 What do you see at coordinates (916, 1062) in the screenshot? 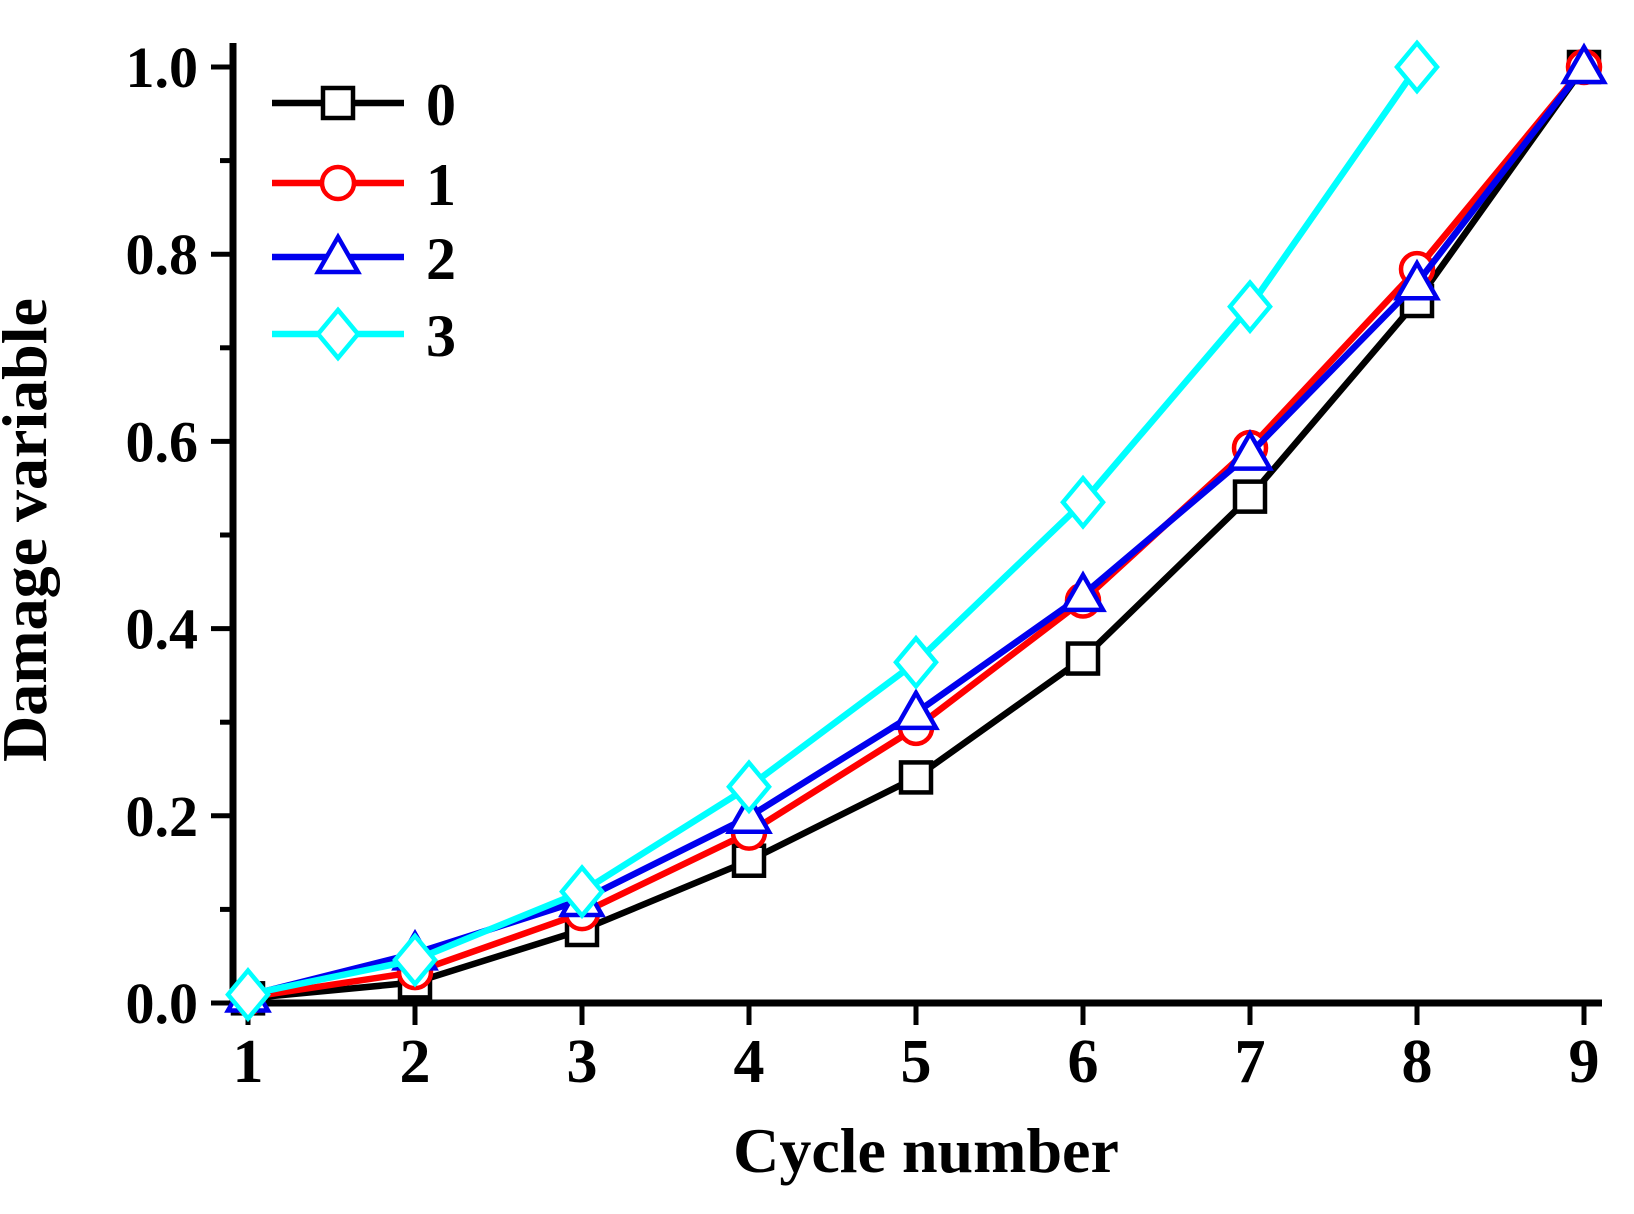
I see `x-tick-label: 5` at bounding box center [916, 1062].